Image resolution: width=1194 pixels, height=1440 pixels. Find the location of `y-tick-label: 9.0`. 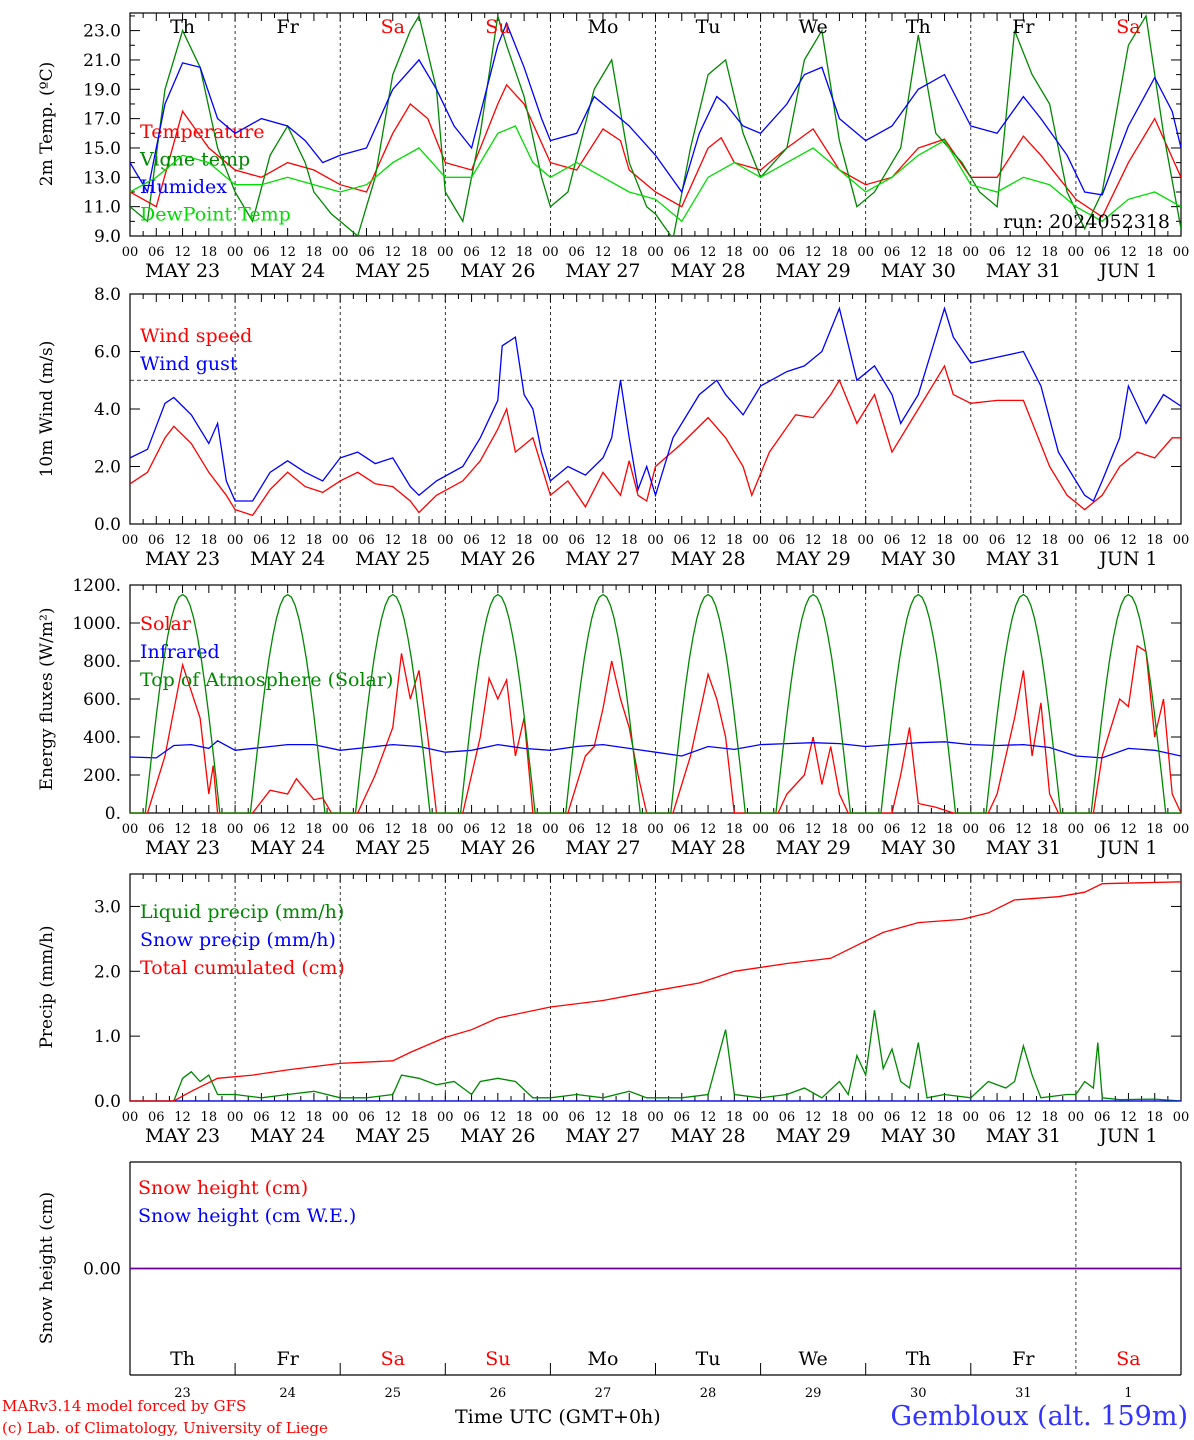

y-tick-label: 9.0 is located at coordinates (107, 237).